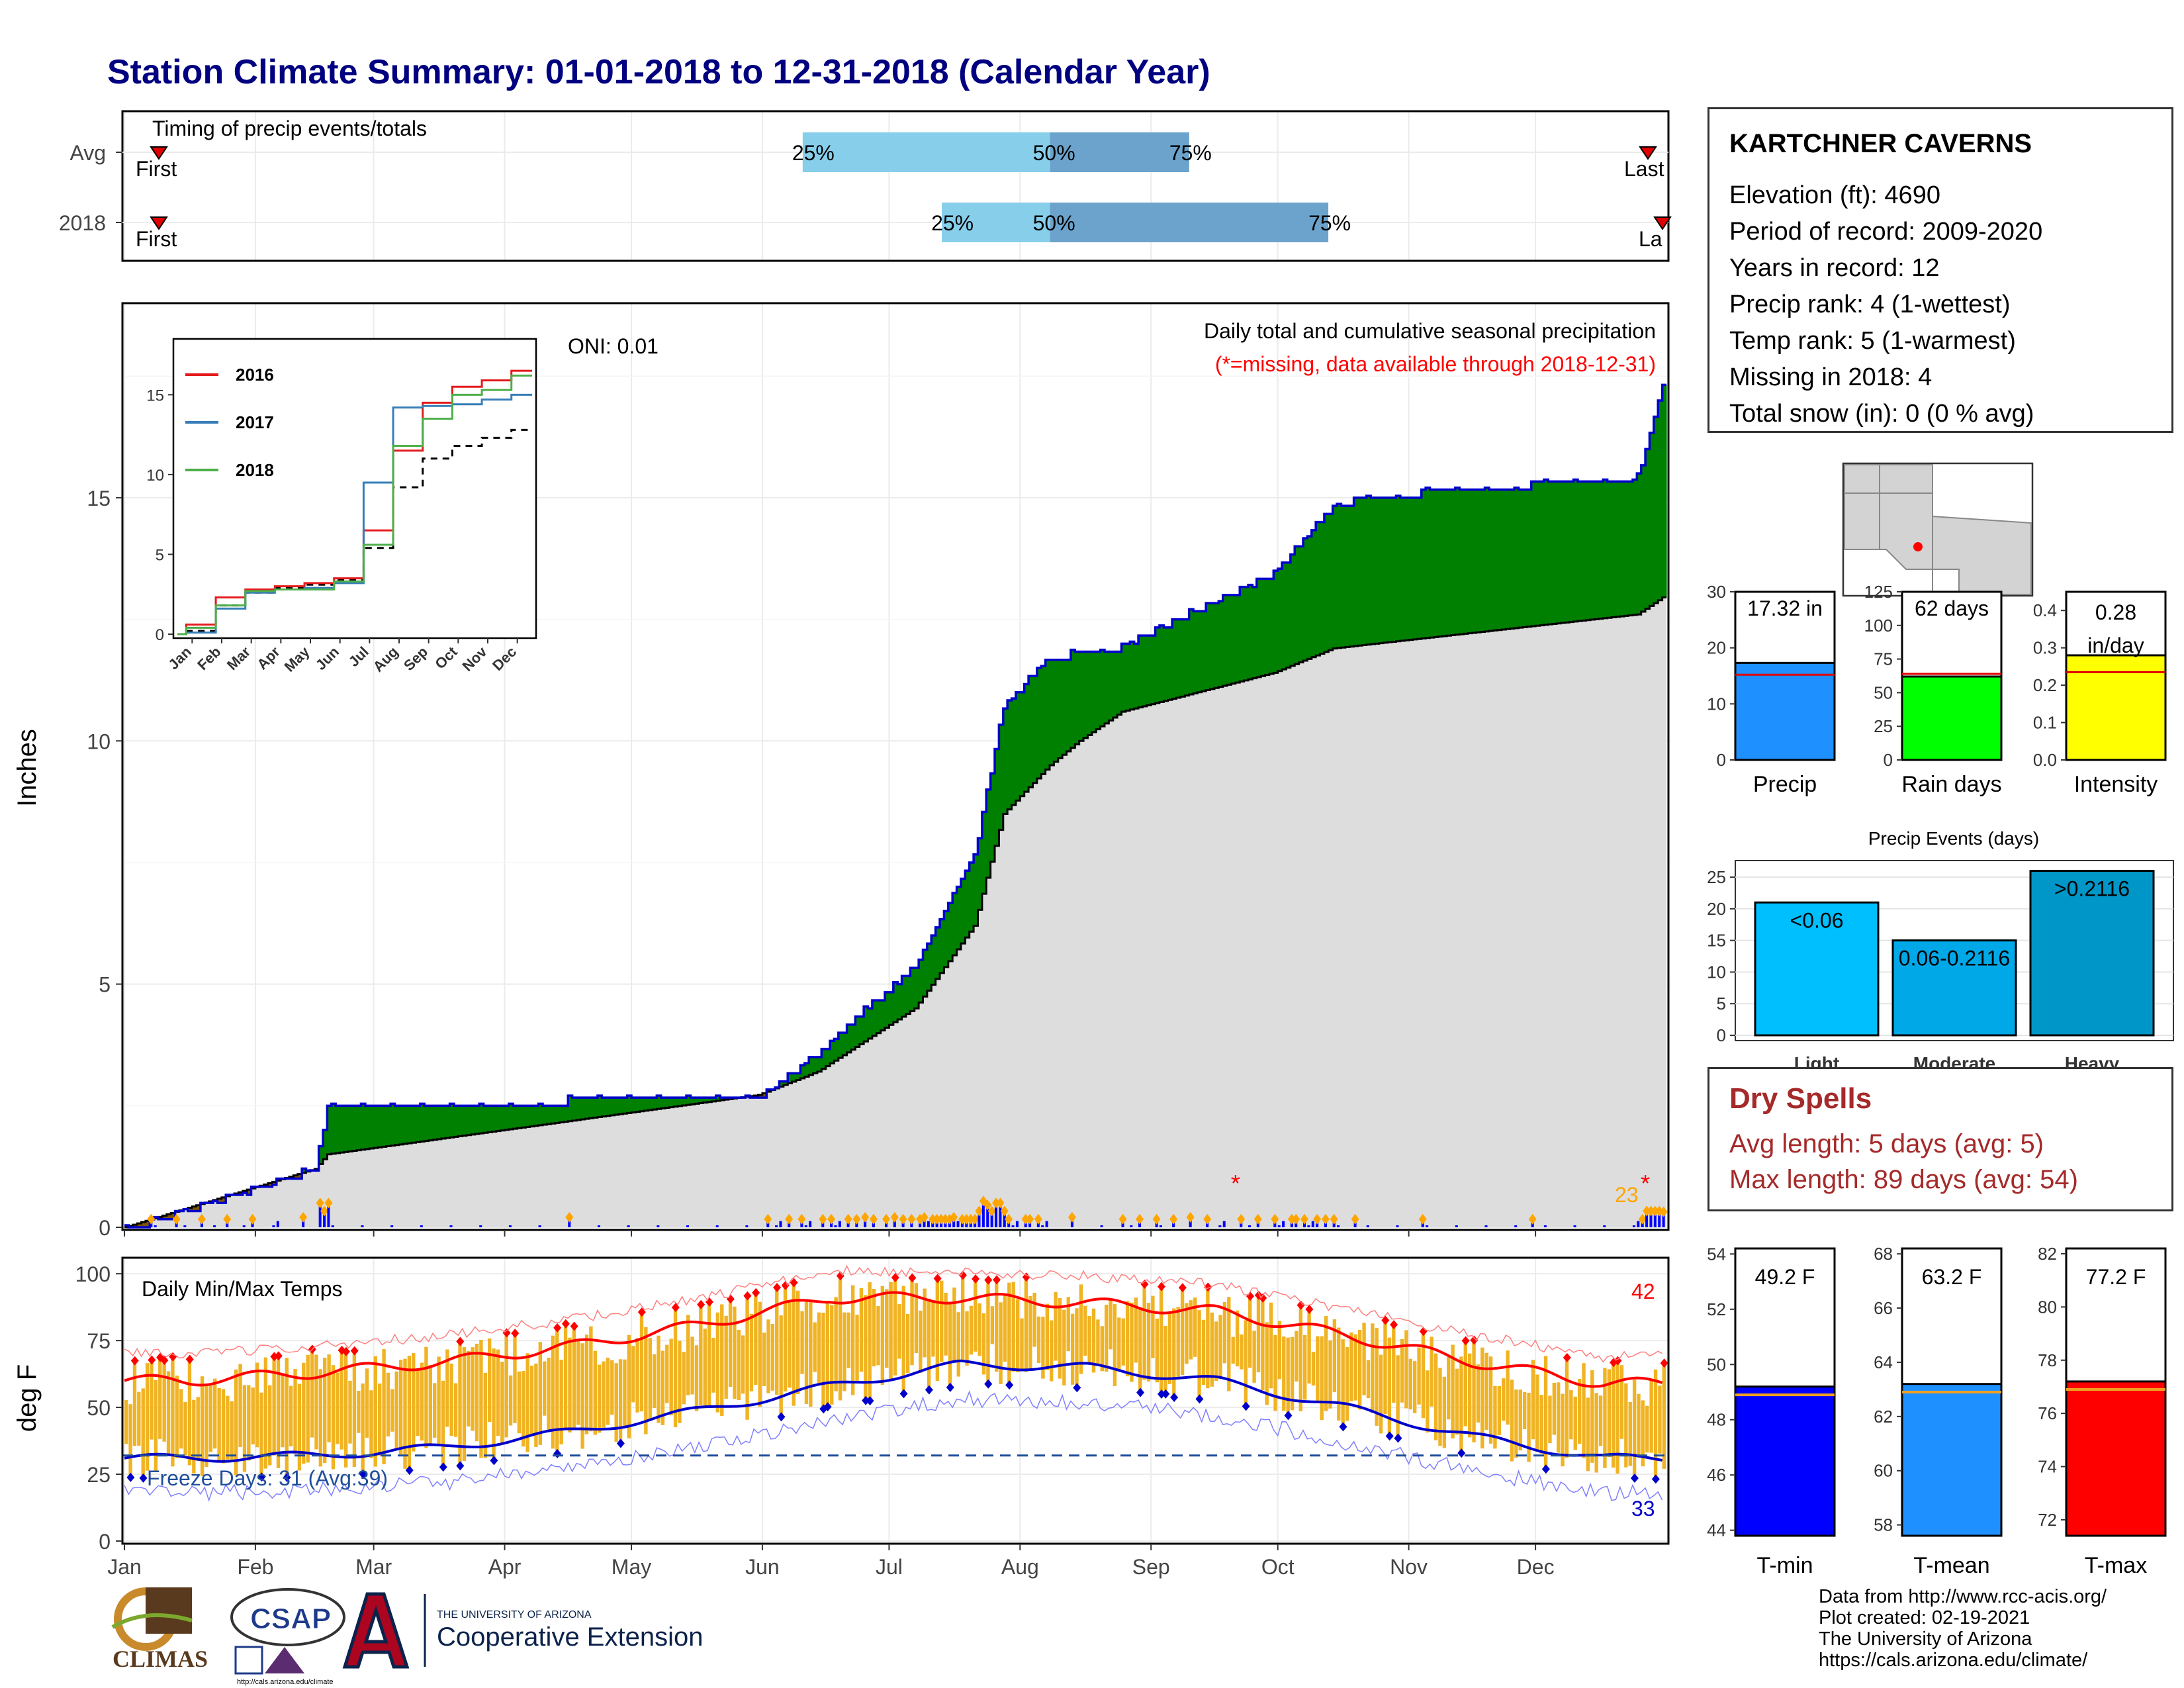  What do you see at coordinates (290, 1619) in the screenshot?
I see `csap-text: CSAP` at bounding box center [290, 1619].